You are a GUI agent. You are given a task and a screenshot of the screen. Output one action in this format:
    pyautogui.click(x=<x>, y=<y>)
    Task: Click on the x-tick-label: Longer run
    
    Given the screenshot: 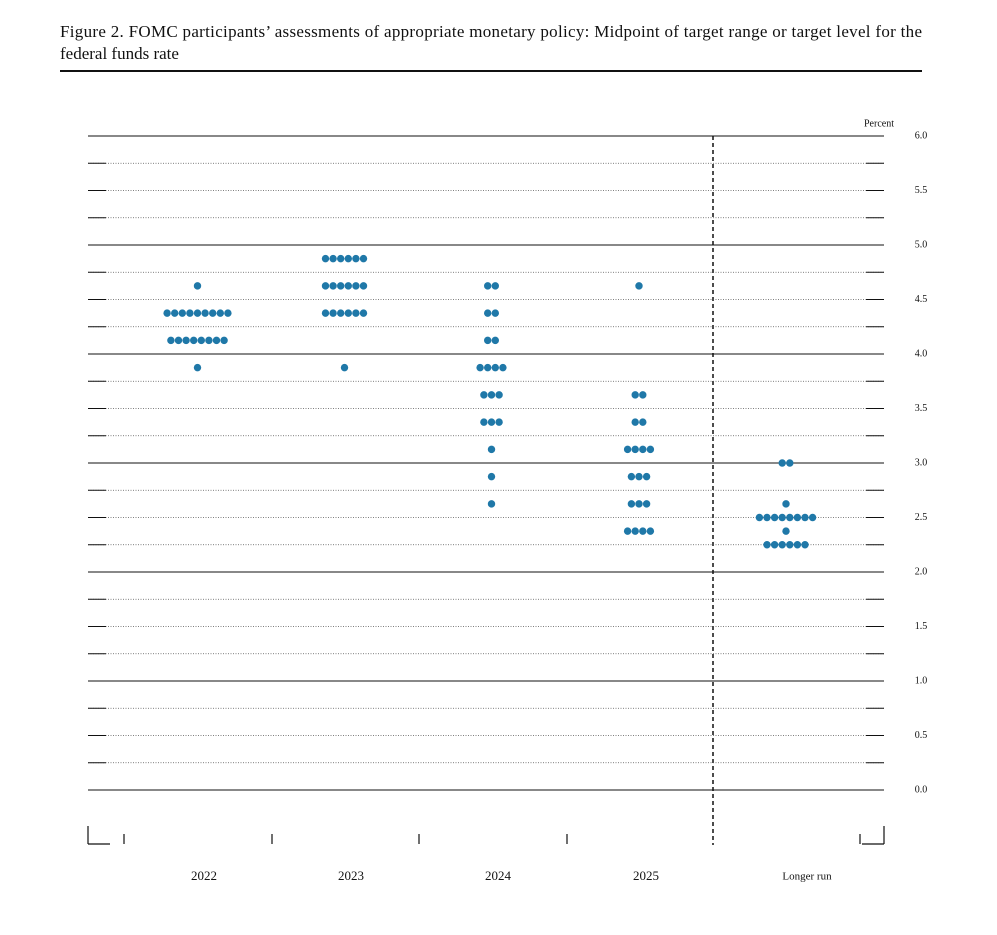 What is the action you would take?
    pyautogui.click(x=807, y=877)
    